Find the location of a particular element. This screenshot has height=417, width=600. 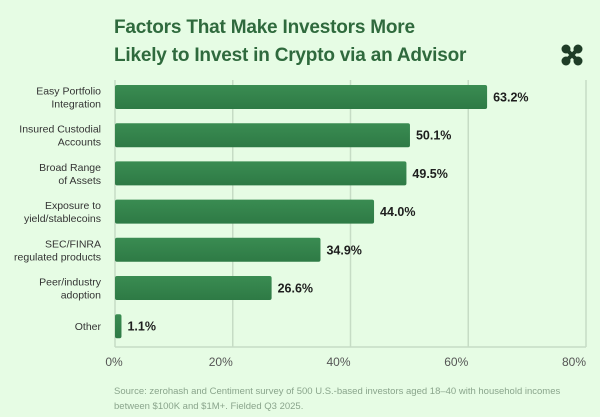

x-tick-label: 80% is located at coordinates (574, 362).